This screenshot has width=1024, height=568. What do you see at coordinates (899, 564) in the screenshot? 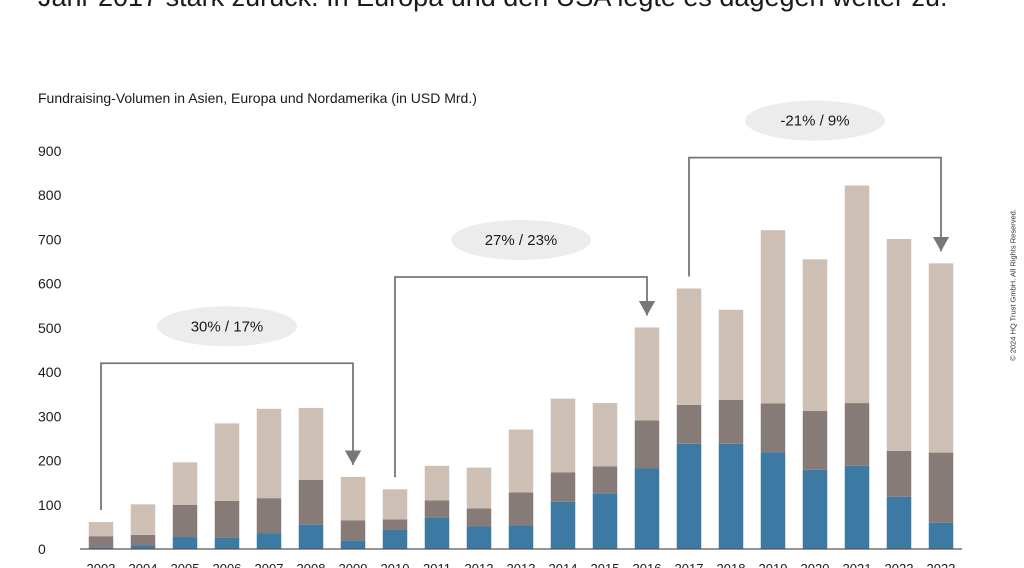
I see `x-tick-label: 2022` at bounding box center [899, 564].